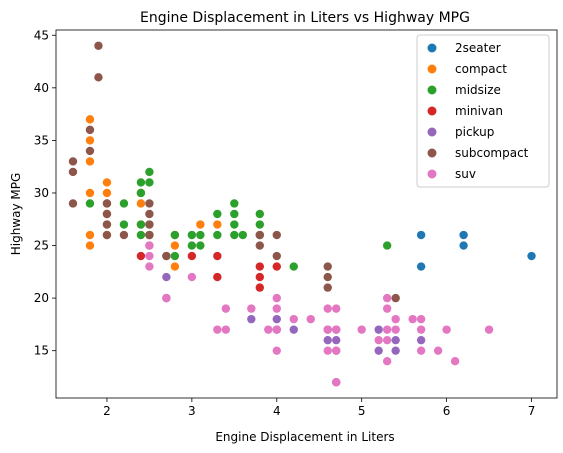 The width and height of the screenshot is (563, 453). What do you see at coordinates (41, 35) in the screenshot?
I see `y-tick-label: 45` at bounding box center [41, 35].